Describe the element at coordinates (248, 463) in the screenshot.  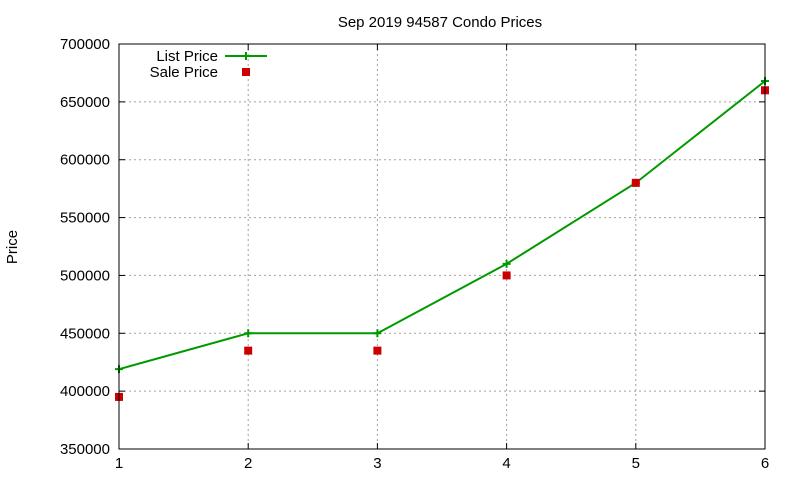
I see `x-tick-label: 2` at that location.